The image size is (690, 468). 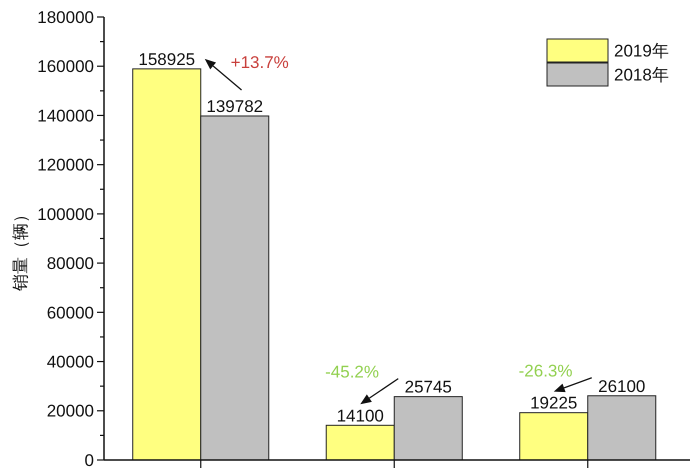 What do you see at coordinates (70, 264) in the screenshot?
I see `y-tick-label: 80000` at bounding box center [70, 264].